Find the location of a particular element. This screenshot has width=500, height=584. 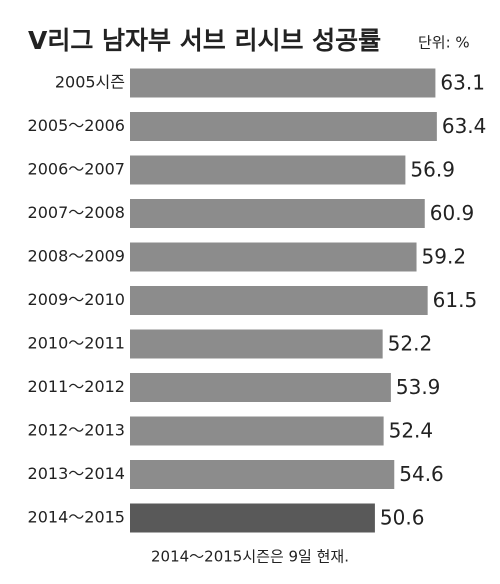

category-label: 2010～2011 is located at coordinates (76, 343).